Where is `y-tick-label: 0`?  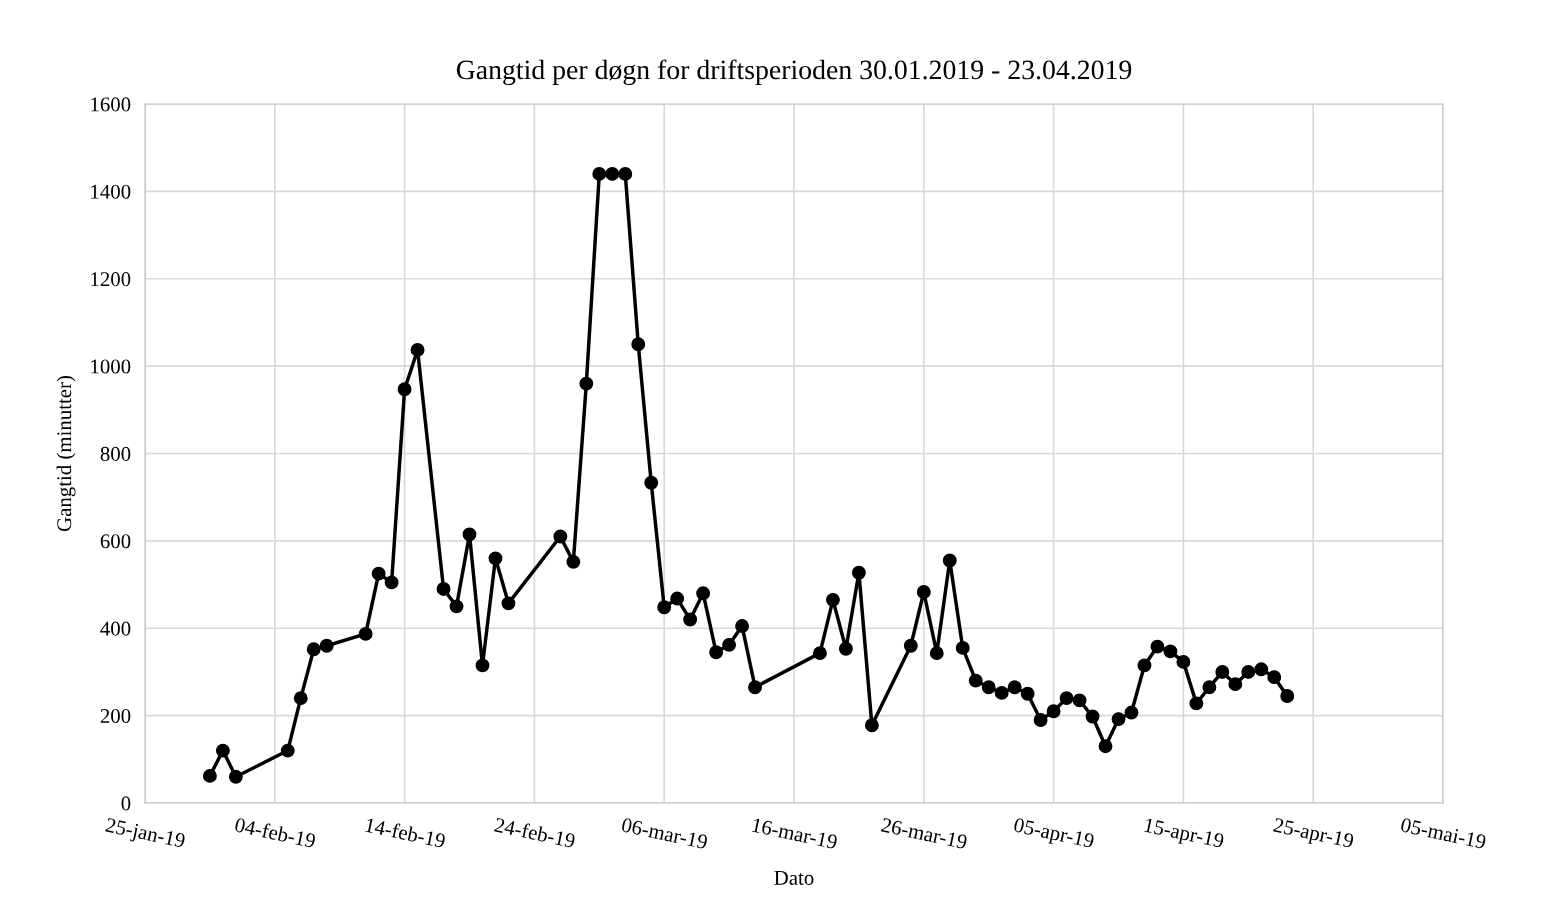 y-tick-label: 0 is located at coordinates (126, 803).